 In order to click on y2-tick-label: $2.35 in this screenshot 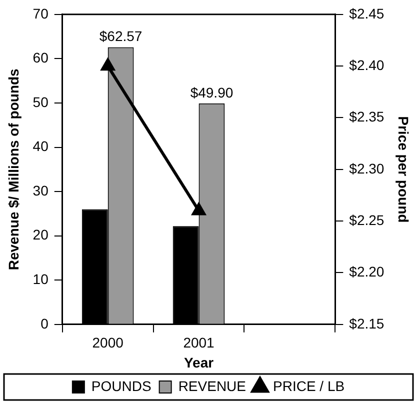, I will do `click(366, 116)`.